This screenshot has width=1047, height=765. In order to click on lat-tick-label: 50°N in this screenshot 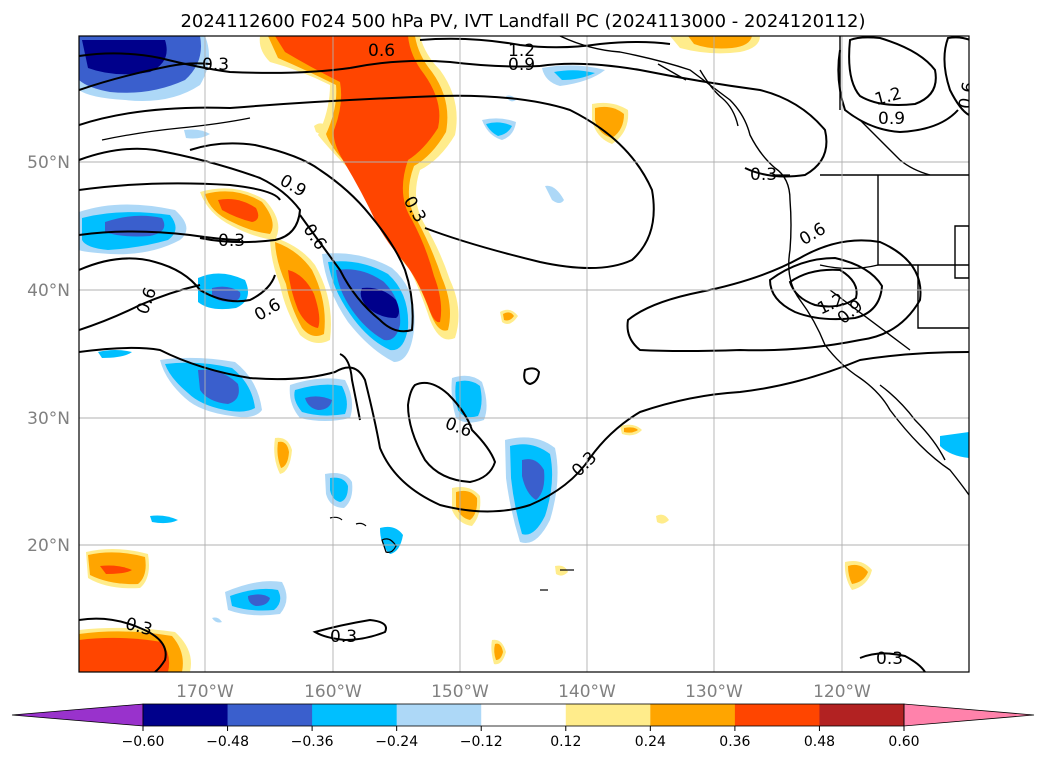, I will do `click(48, 163)`.